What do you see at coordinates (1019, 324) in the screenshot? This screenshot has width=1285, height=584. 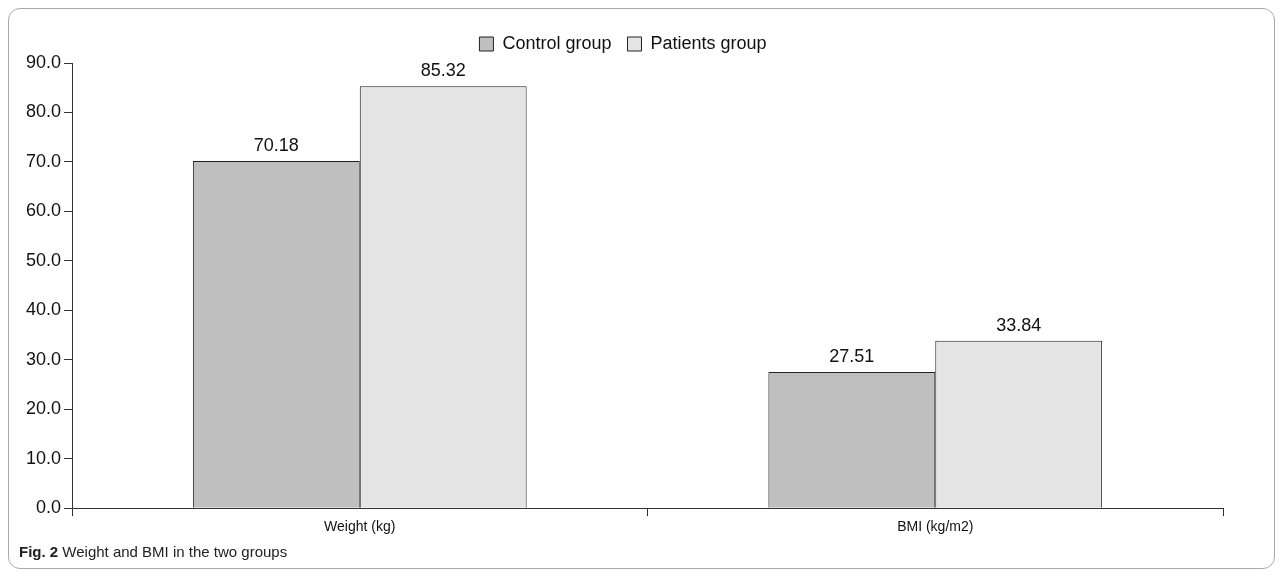 I see `data-label: 33.84` at bounding box center [1019, 324].